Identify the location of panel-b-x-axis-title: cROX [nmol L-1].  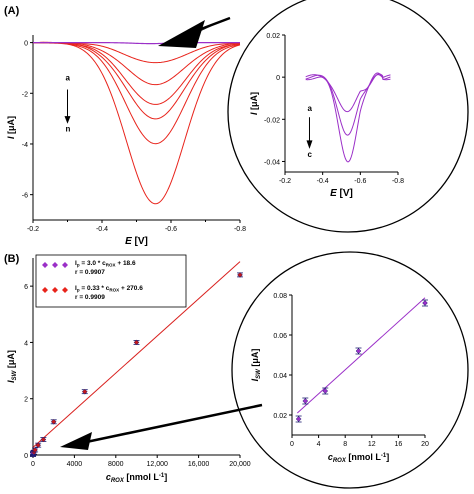
(136, 478).